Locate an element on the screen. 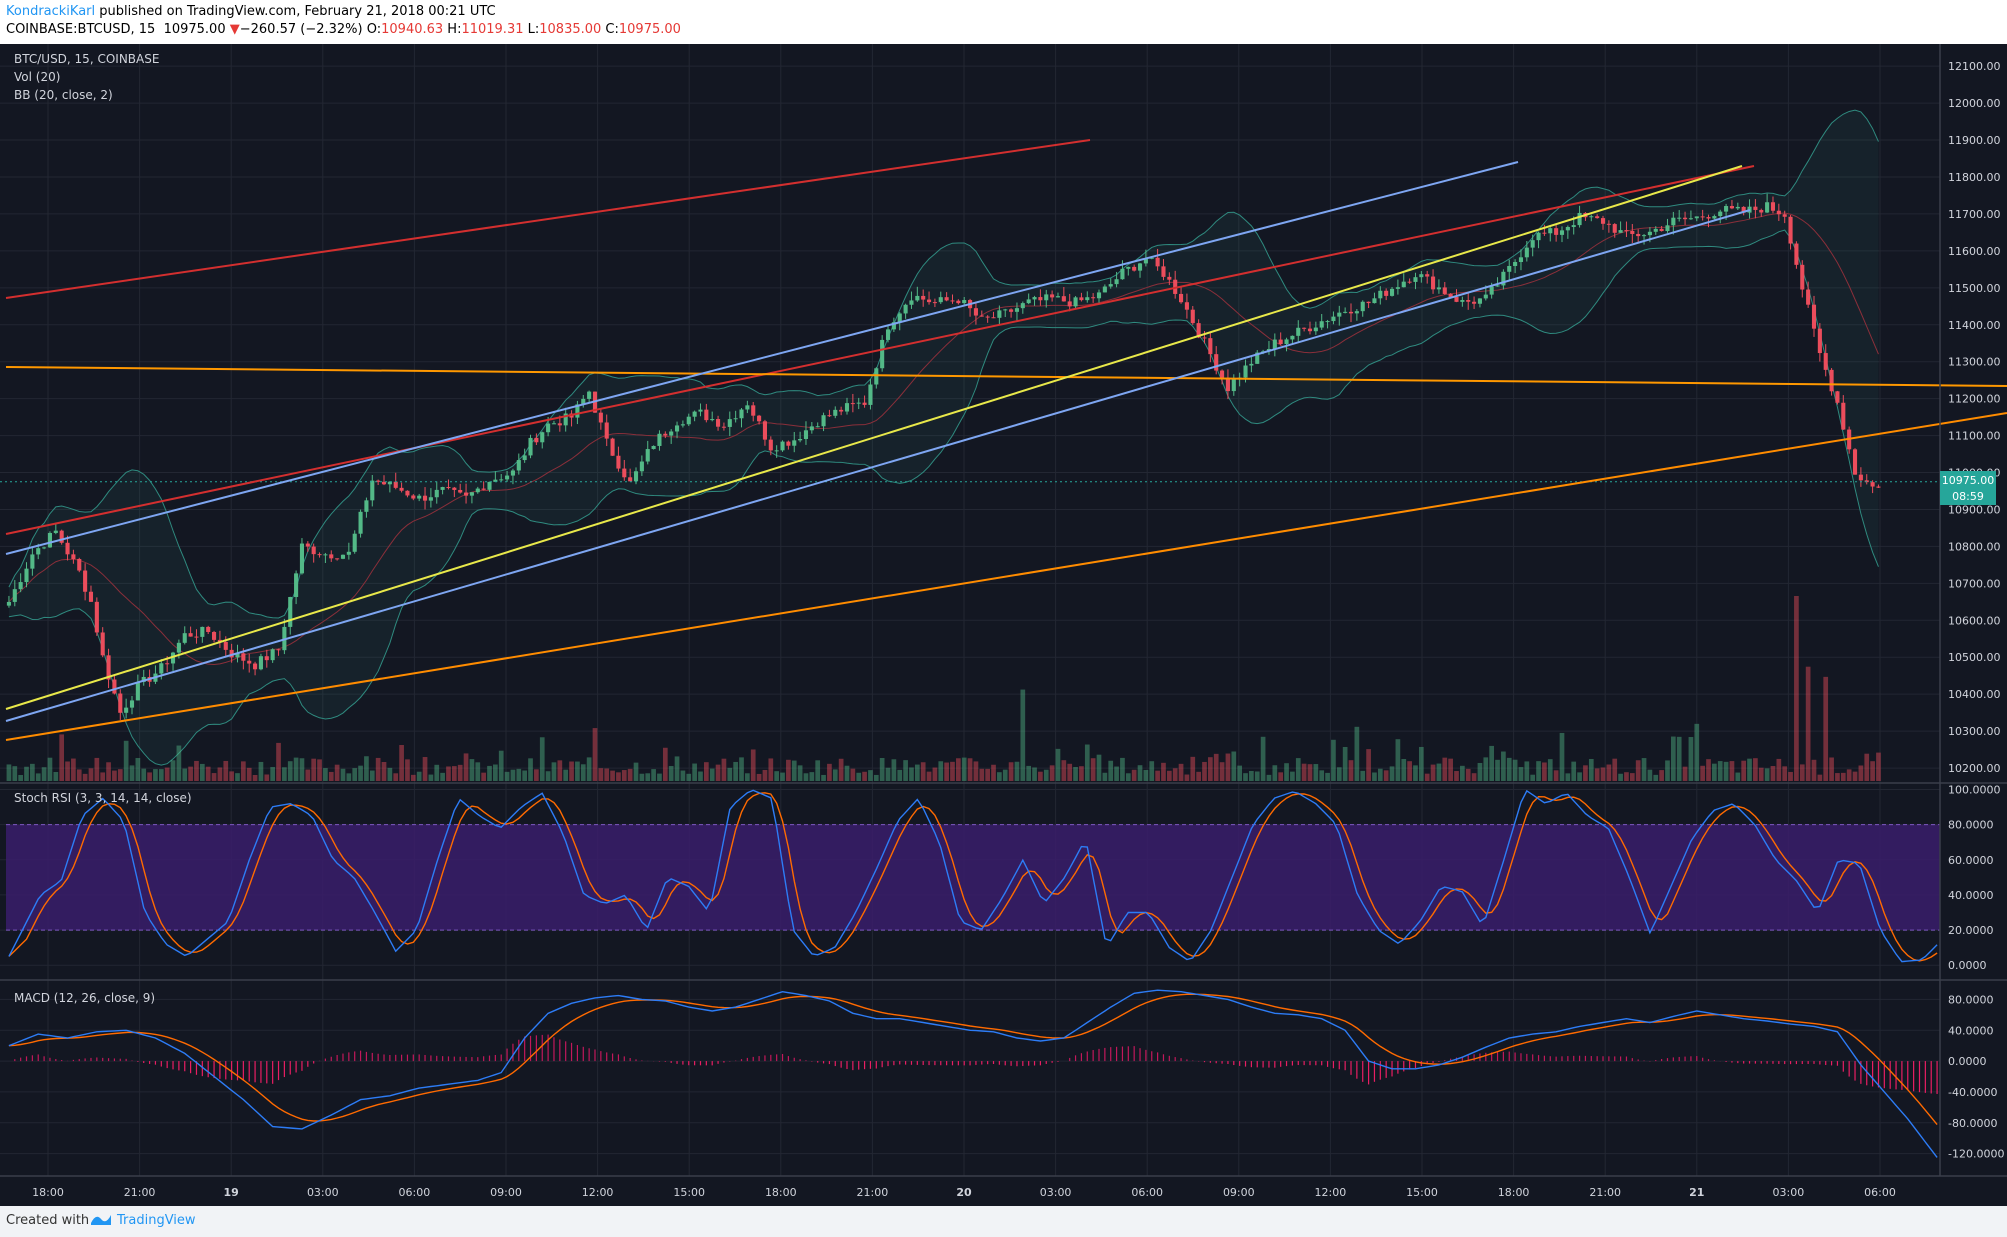  price-tick-label: 12100.00 is located at coordinates (1974, 66).